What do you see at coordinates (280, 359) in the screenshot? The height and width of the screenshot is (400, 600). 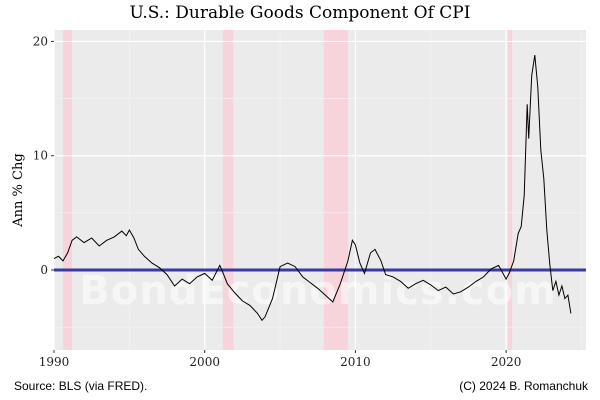 I see `x-tick-labels: 1990 2000 2010 2020` at bounding box center [280, 359].